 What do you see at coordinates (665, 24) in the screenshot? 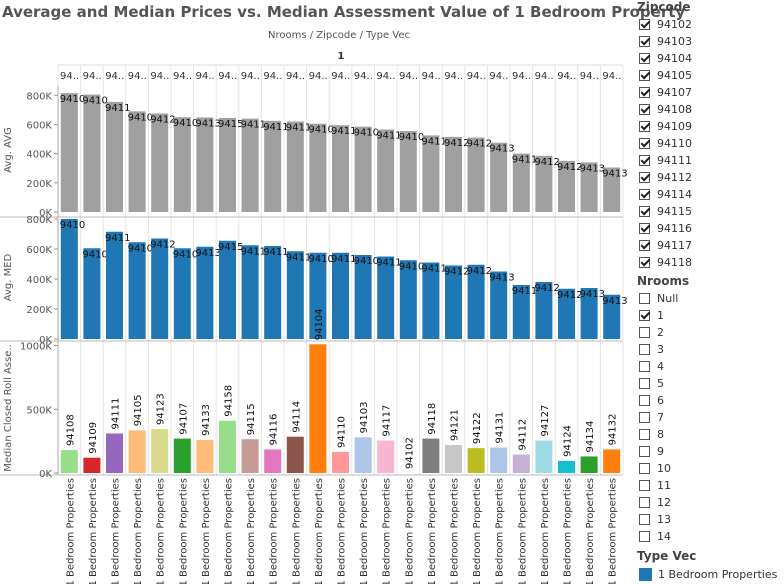
I see `zipcode-filter-item: 94102` at bounding box center [665, 24].